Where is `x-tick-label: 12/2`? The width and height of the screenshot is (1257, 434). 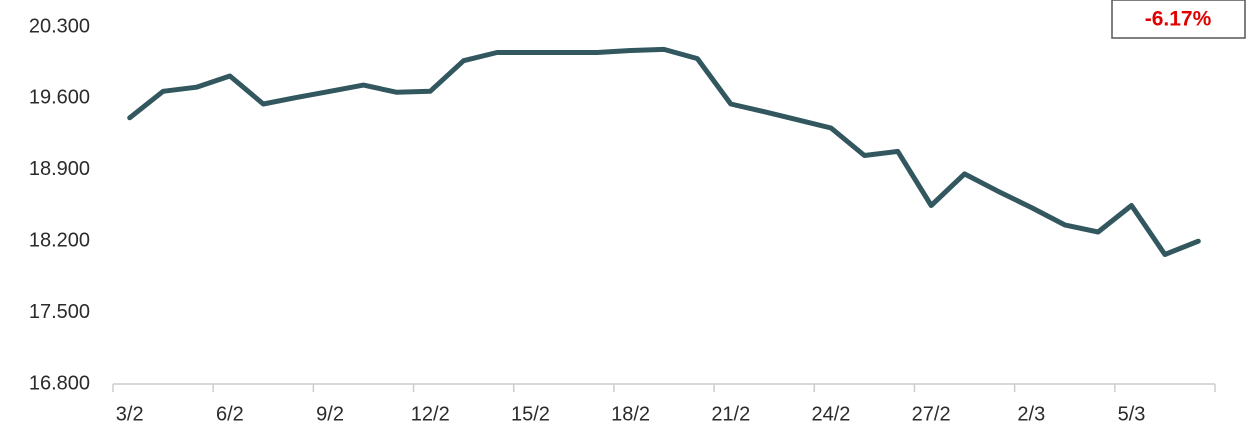 x-tick-label: 12/2 is located at coordinates (430, 414).